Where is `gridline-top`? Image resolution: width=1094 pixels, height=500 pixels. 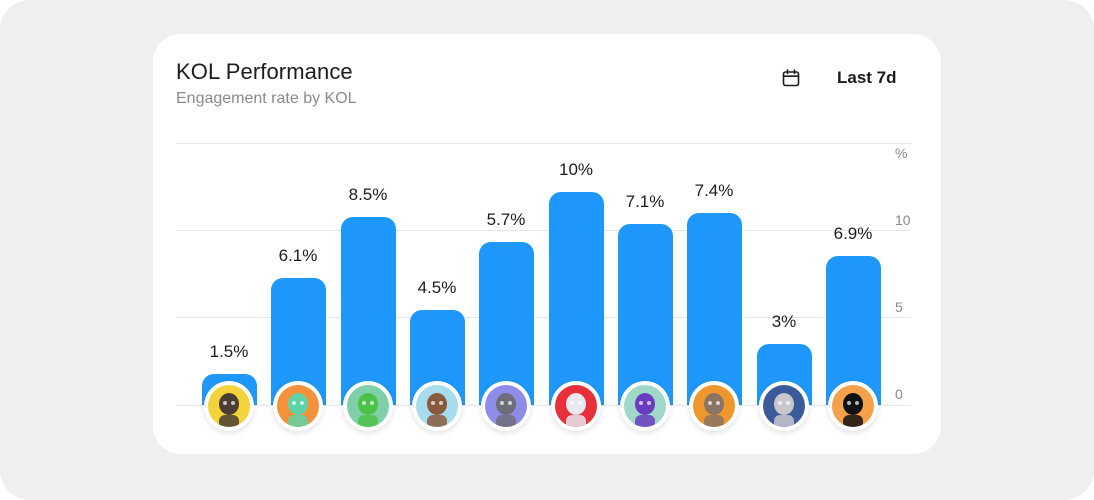 gridline-top is located at coordinates (543, 143).